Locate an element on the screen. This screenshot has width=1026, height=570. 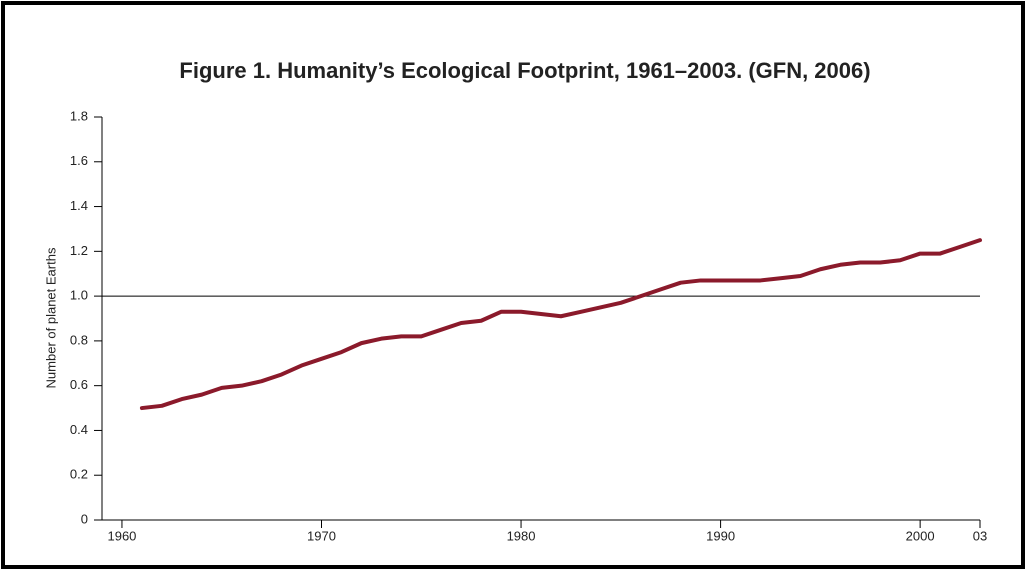
x-tick-label: 2000 is located at coordinates (920, 535).